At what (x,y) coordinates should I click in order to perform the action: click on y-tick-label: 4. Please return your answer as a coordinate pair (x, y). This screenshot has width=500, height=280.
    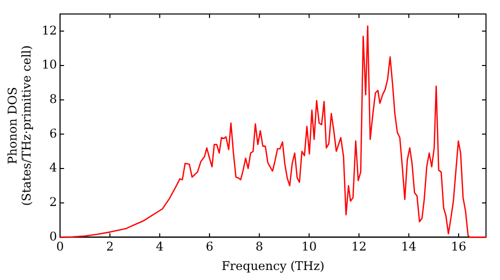
    Looking at the image, I should click on (53, 167).